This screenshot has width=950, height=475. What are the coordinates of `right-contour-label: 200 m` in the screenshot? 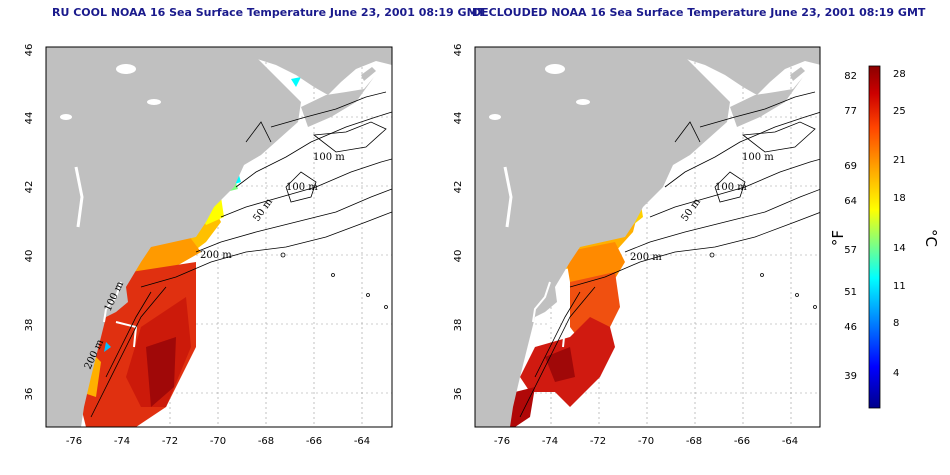 It's located at (646, 257).